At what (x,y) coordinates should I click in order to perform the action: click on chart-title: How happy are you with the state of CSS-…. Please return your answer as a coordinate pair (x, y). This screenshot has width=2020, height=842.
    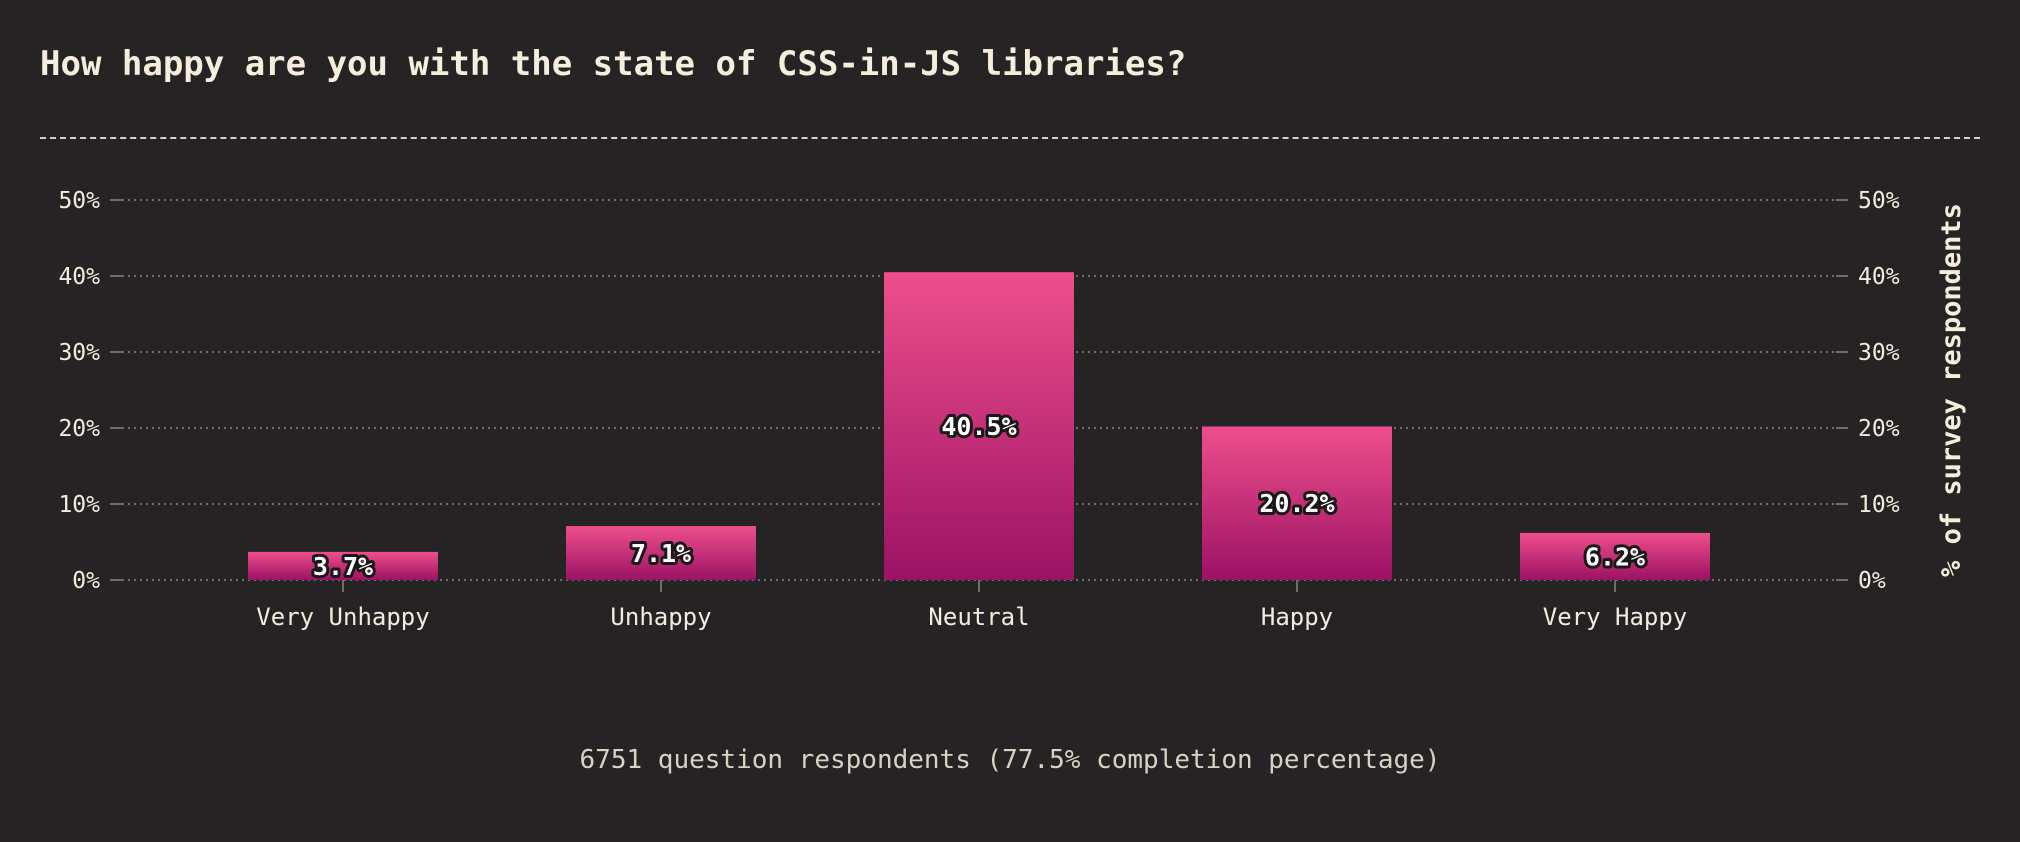
    Looking at the image, I should click on (613, 64).